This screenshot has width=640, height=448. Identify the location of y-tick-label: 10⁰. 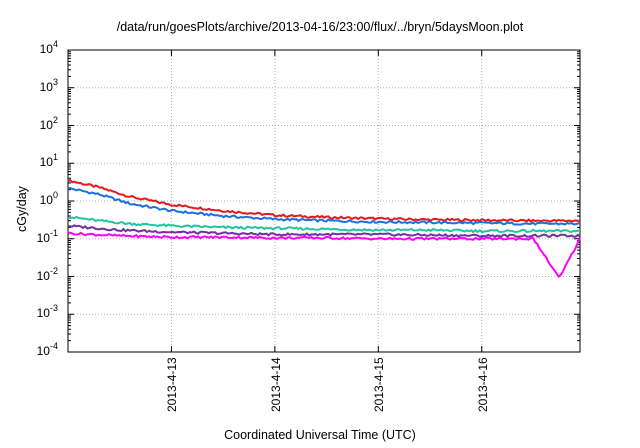
(48, 199).